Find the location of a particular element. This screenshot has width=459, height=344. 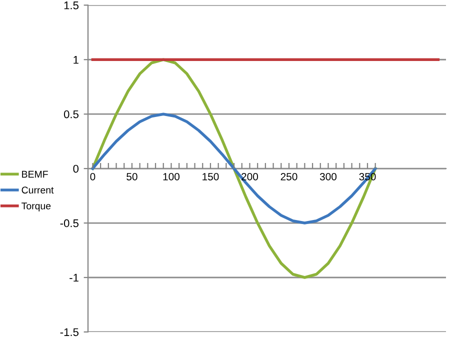

y-tick-label: -1.5 is located at coordinates (69, 332).